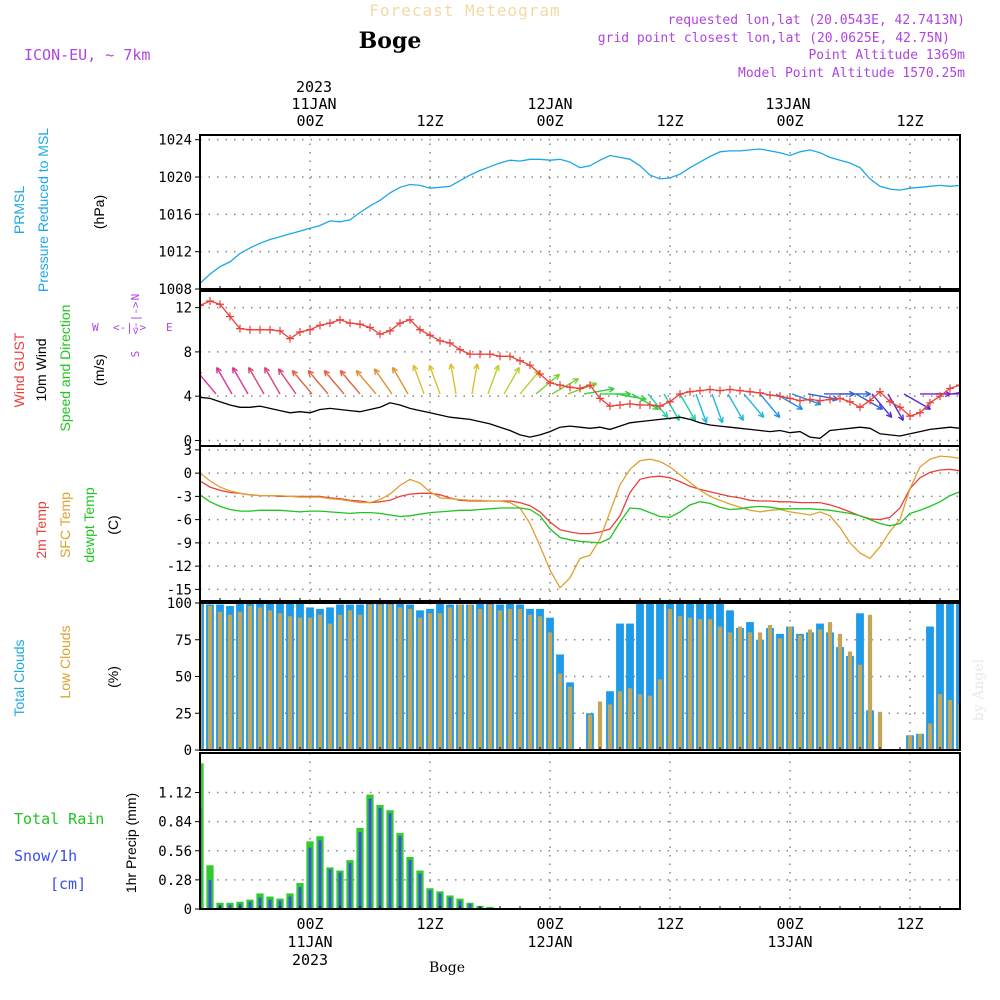  Describe the element at coordinates (789, 121) in the screenshot. I see `top-hour-label: 00Z` at that location.